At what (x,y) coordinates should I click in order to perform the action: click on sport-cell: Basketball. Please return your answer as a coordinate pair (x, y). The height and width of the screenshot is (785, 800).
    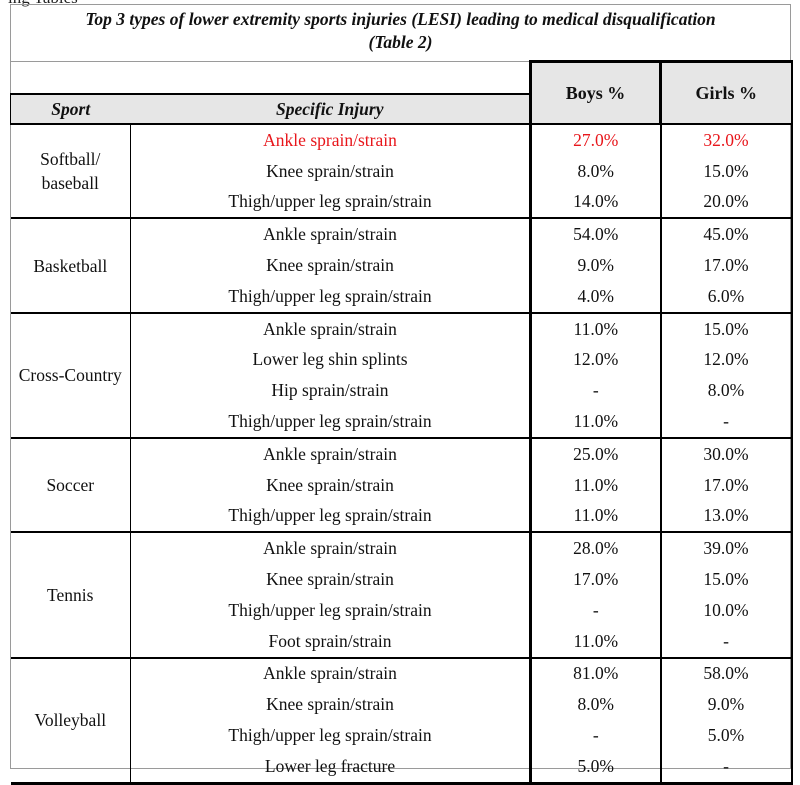
    Looking at the image, I should click on (70, 266).